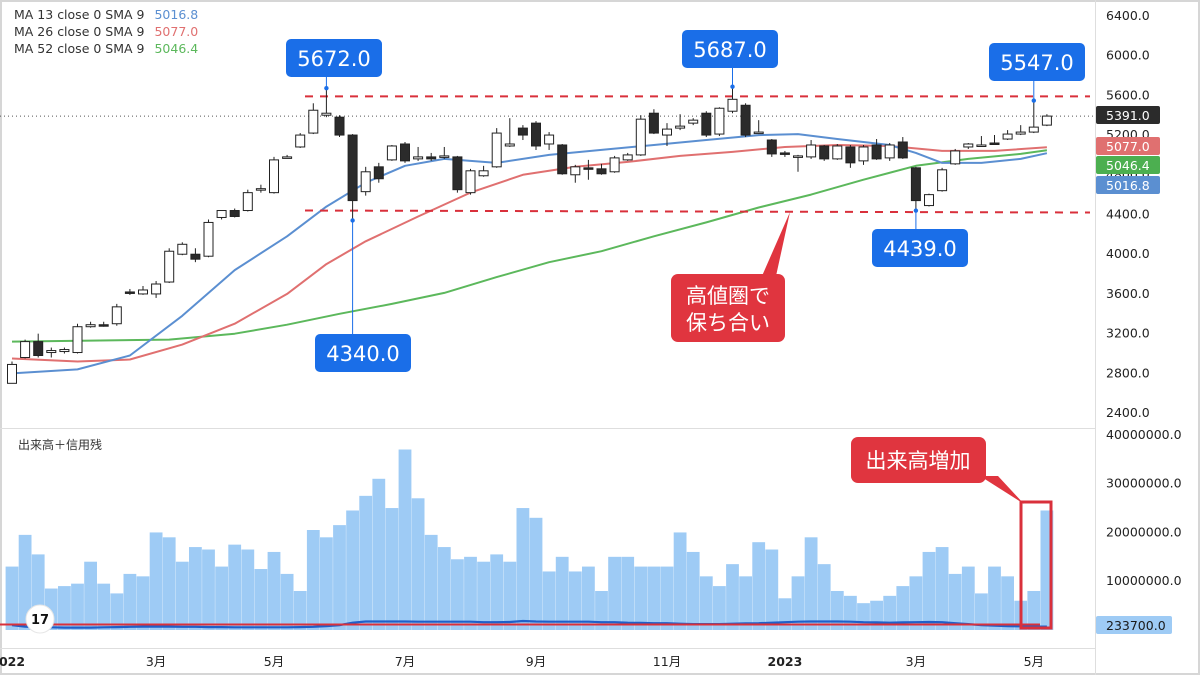  What do you see at coordinates (728, 308) in the screenshot?
I see `note-box` at bounding box center [728, 308].